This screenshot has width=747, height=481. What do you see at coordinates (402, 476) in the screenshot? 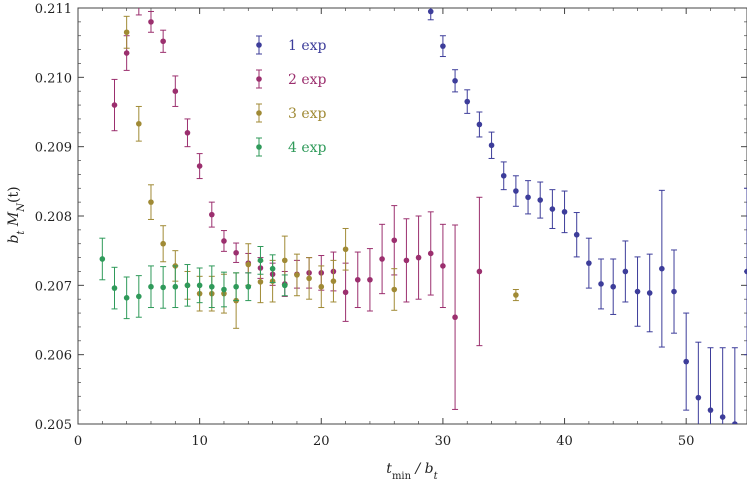
I see `x-axis-title-sub: min` at bounding box center [402, 476].